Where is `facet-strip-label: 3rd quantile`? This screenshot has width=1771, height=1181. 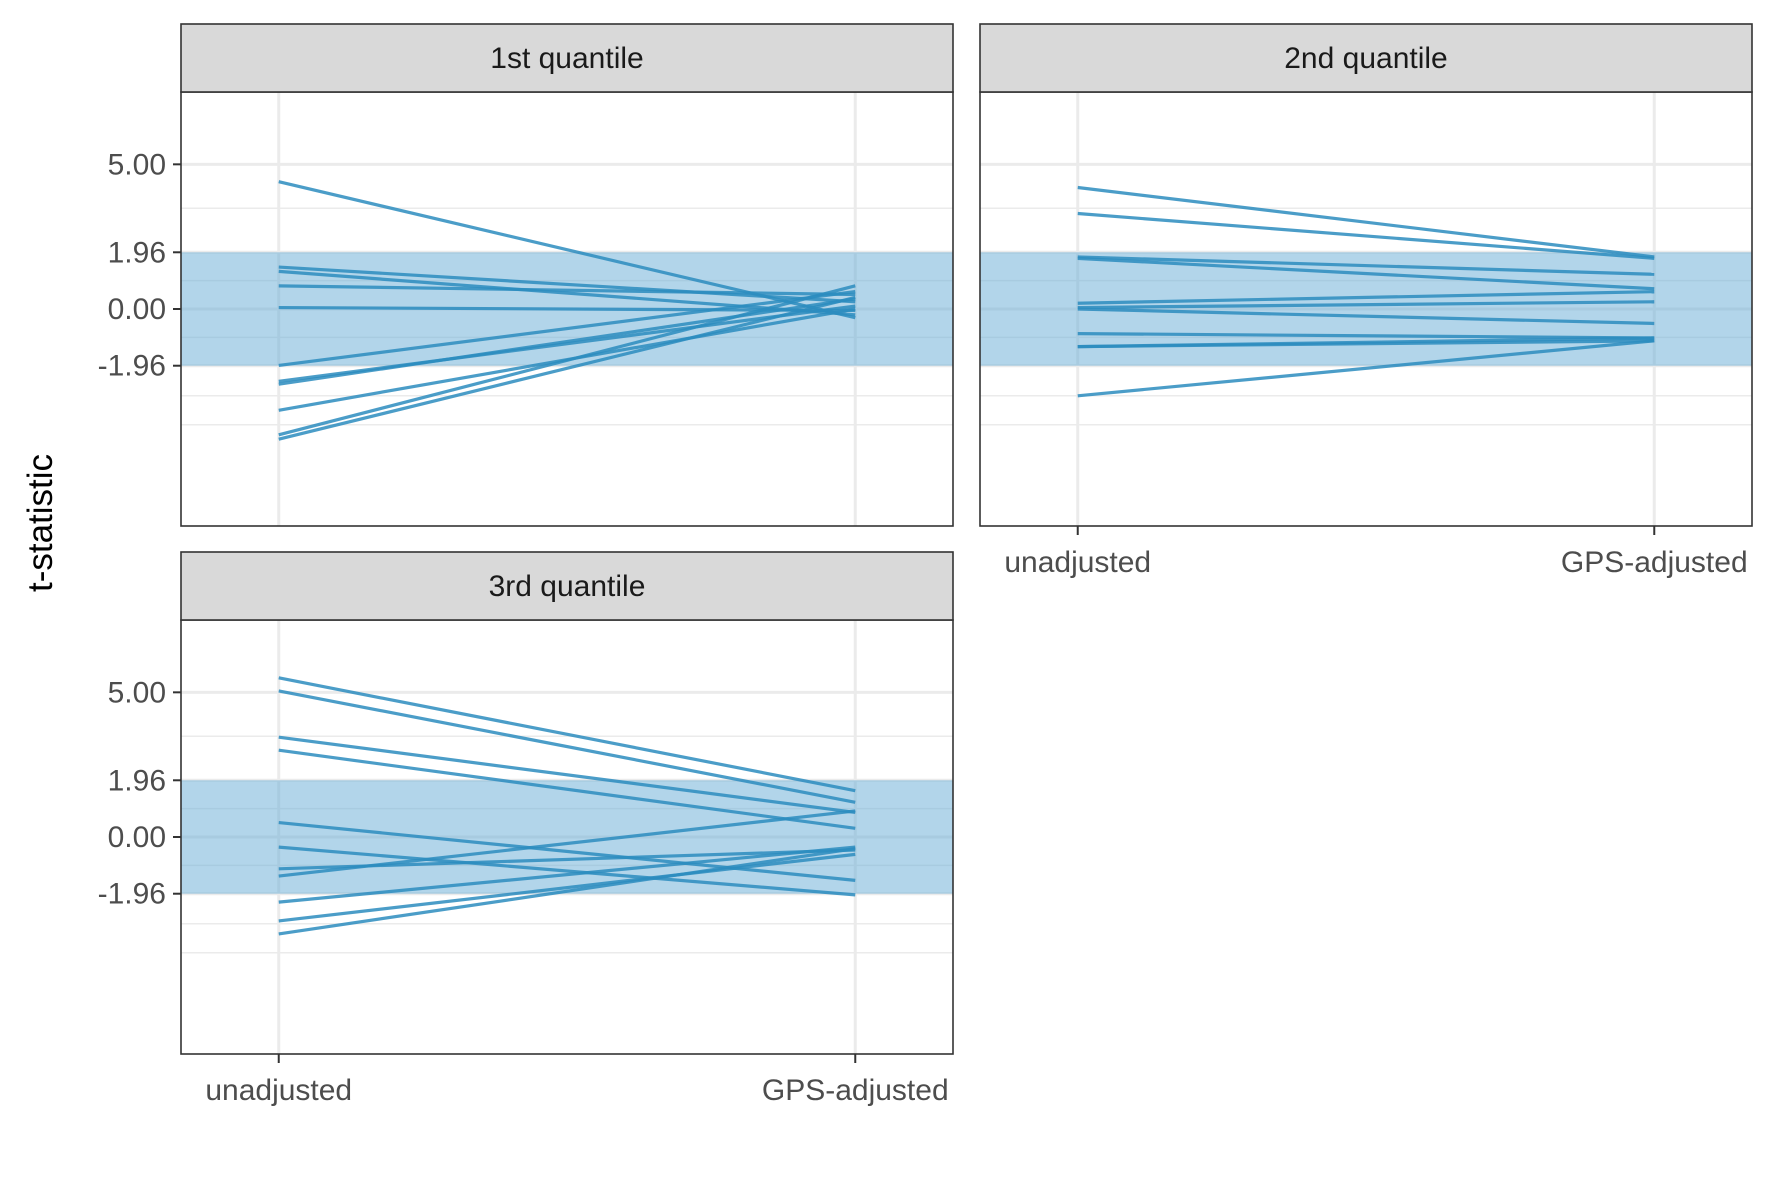
facet-strip-label: 3rd quantile is located at coordinates (567, 586).